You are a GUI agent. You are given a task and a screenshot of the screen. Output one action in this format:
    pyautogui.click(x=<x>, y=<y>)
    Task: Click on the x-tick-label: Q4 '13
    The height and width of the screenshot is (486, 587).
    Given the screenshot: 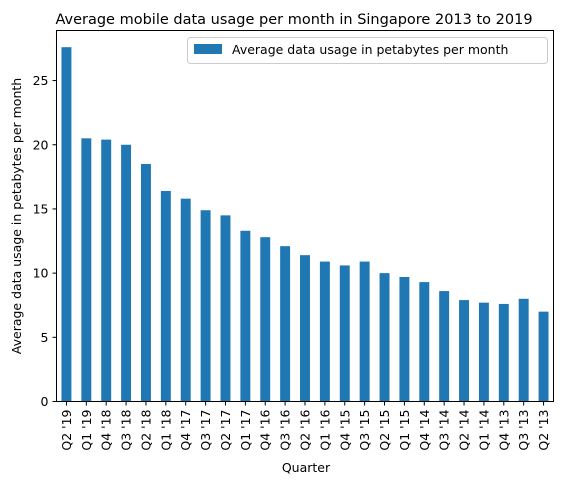 What is the action you would take?
    pyautogui.click(x=503, y=430)
    